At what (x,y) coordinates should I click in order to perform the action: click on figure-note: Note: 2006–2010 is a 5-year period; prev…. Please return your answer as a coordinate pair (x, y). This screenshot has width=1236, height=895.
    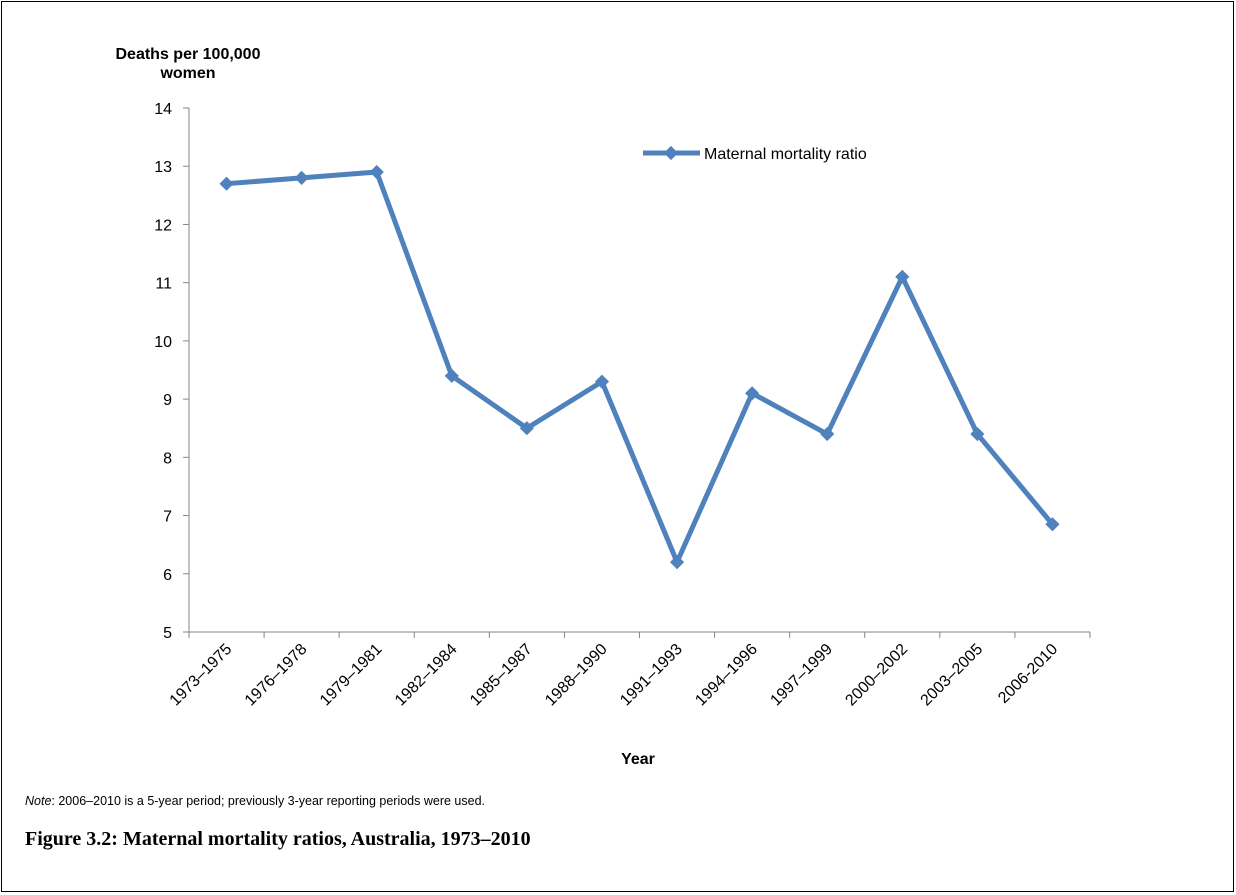
    Looking at the image, I should click on (255, 801).